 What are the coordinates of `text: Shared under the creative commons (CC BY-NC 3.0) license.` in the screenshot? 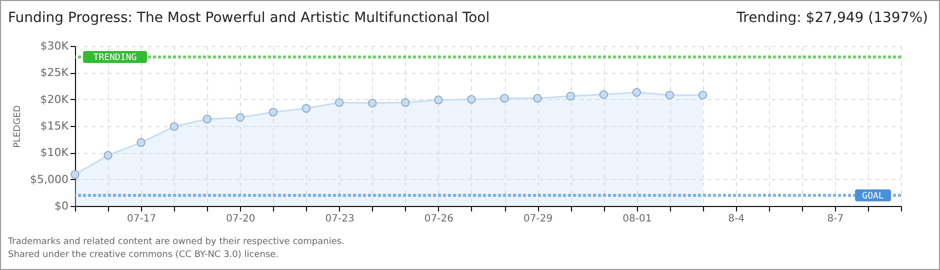 It's located at (144, 255).